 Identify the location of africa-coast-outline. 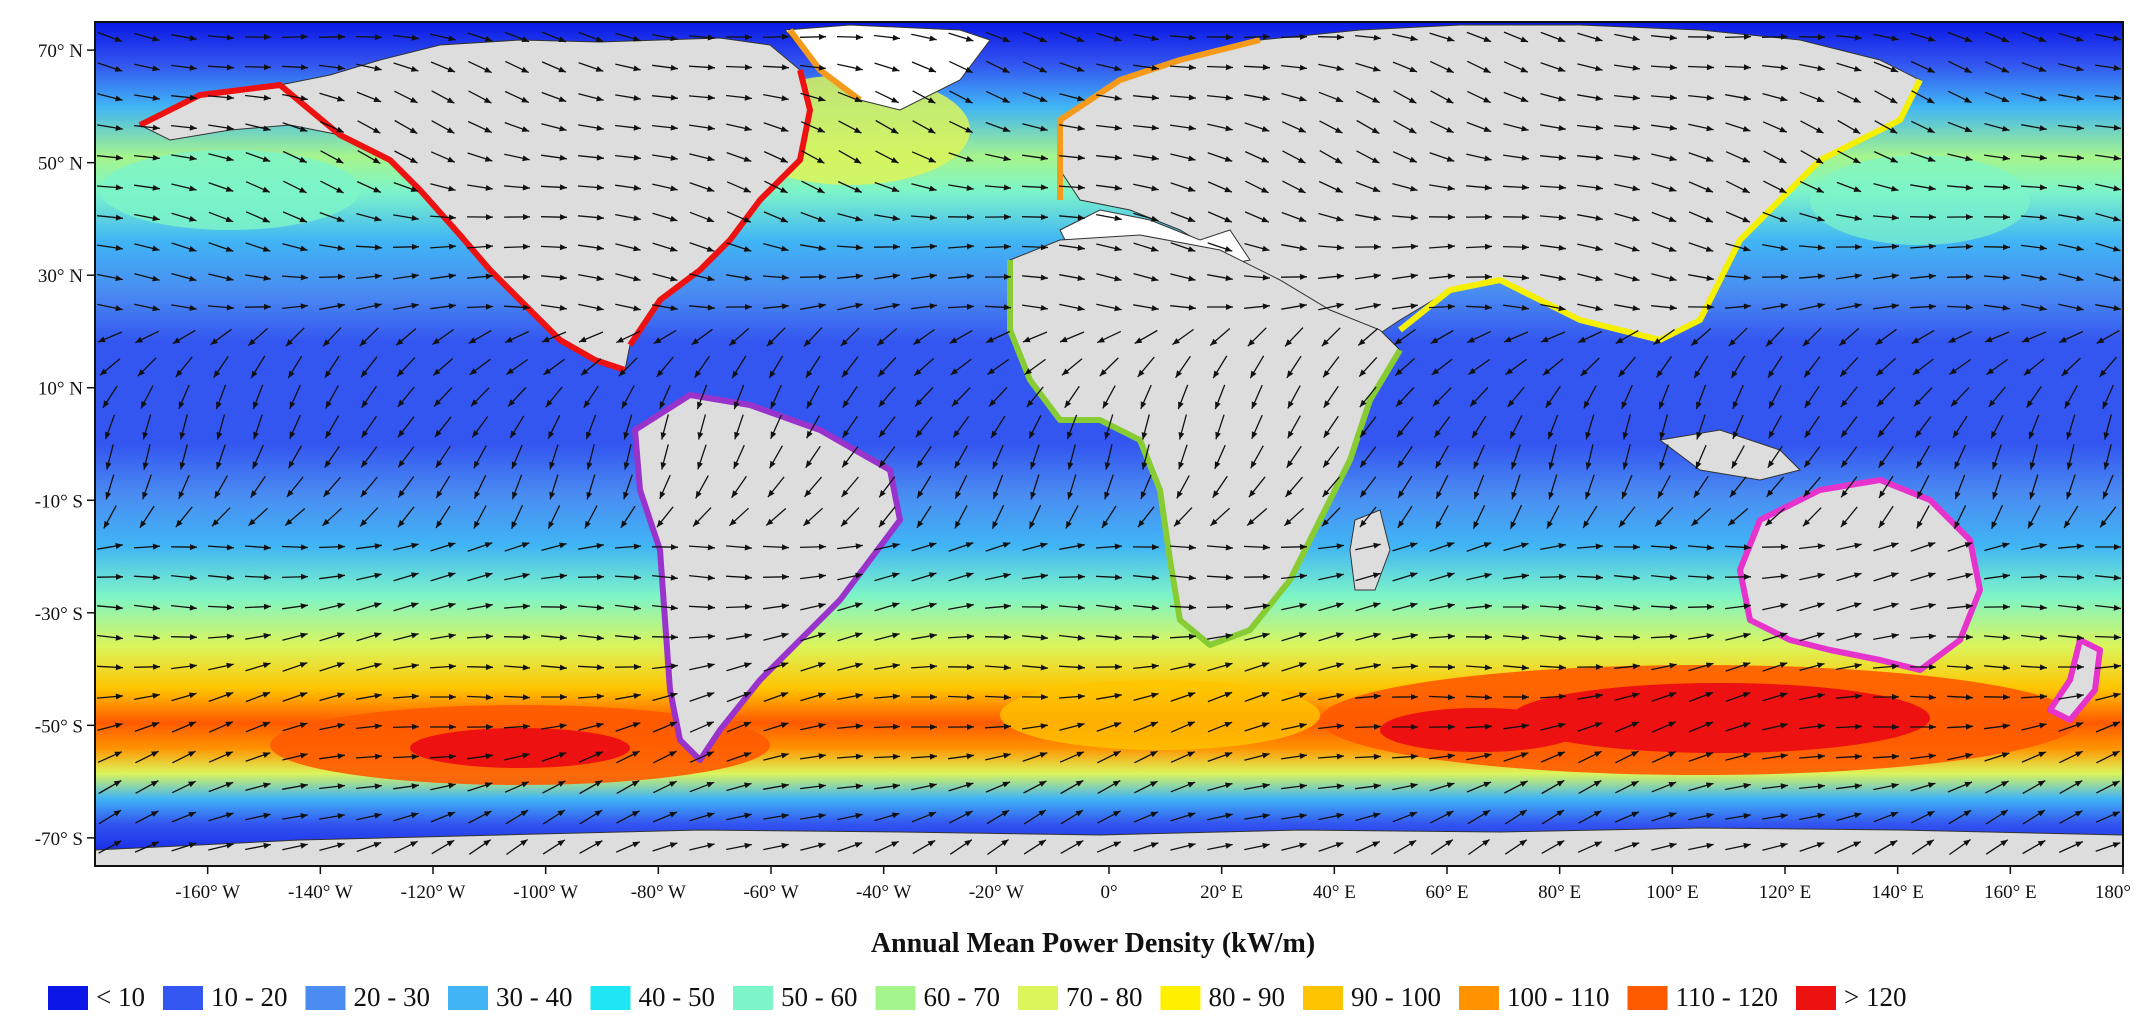
(1205, 454).